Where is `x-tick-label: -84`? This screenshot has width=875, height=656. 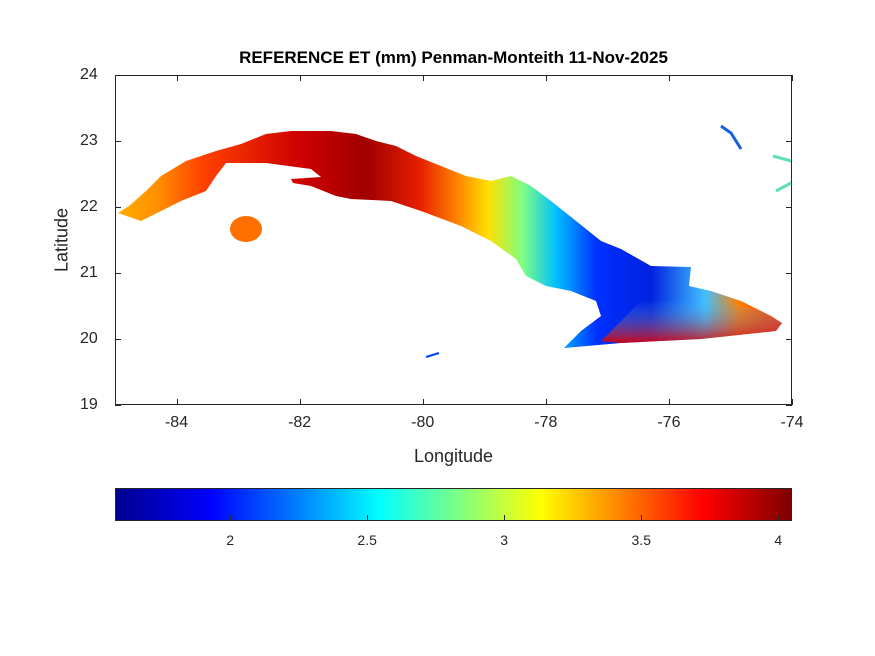 x-tick-label: -84 is located at coordinates (176, 422).